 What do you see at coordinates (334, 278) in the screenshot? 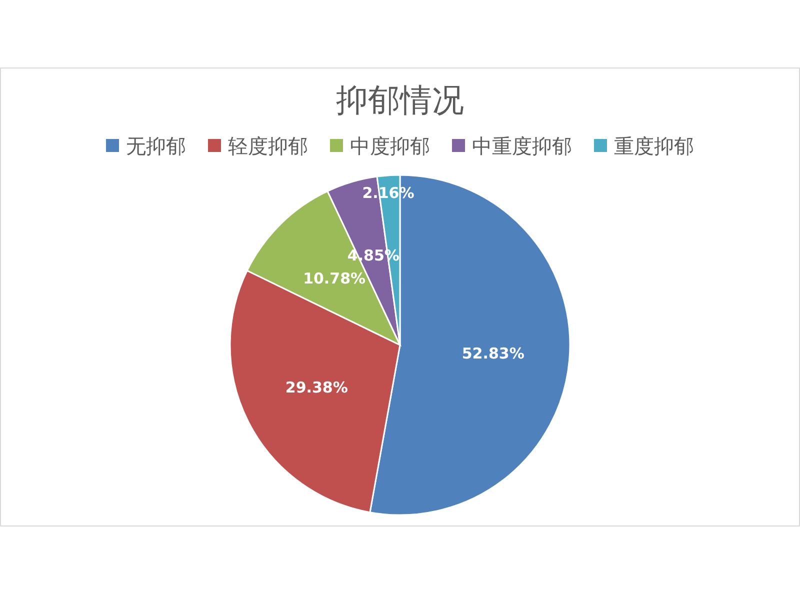
I see `data-label: 10.78%` at bounding box center [334, 278].